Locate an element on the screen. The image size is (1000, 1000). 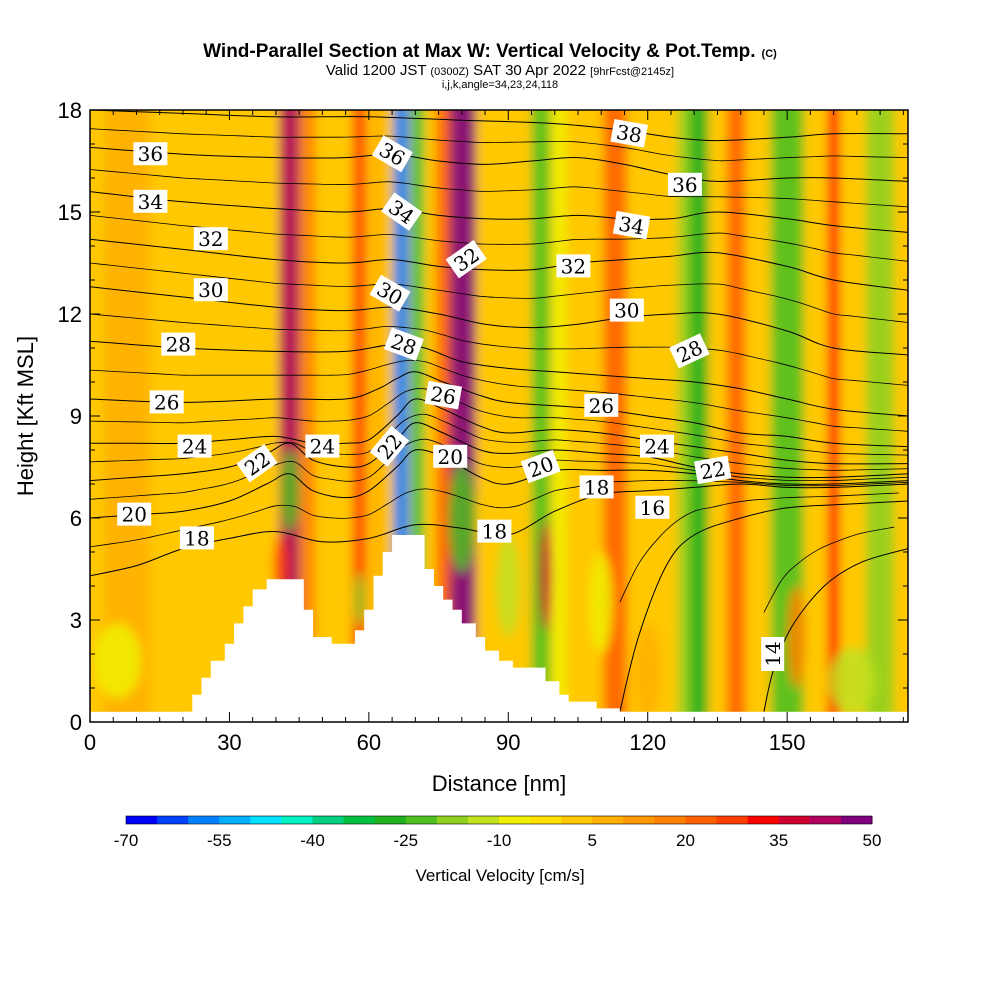
colorbar-tick-label: 35 is located at coordinates (778, 840).